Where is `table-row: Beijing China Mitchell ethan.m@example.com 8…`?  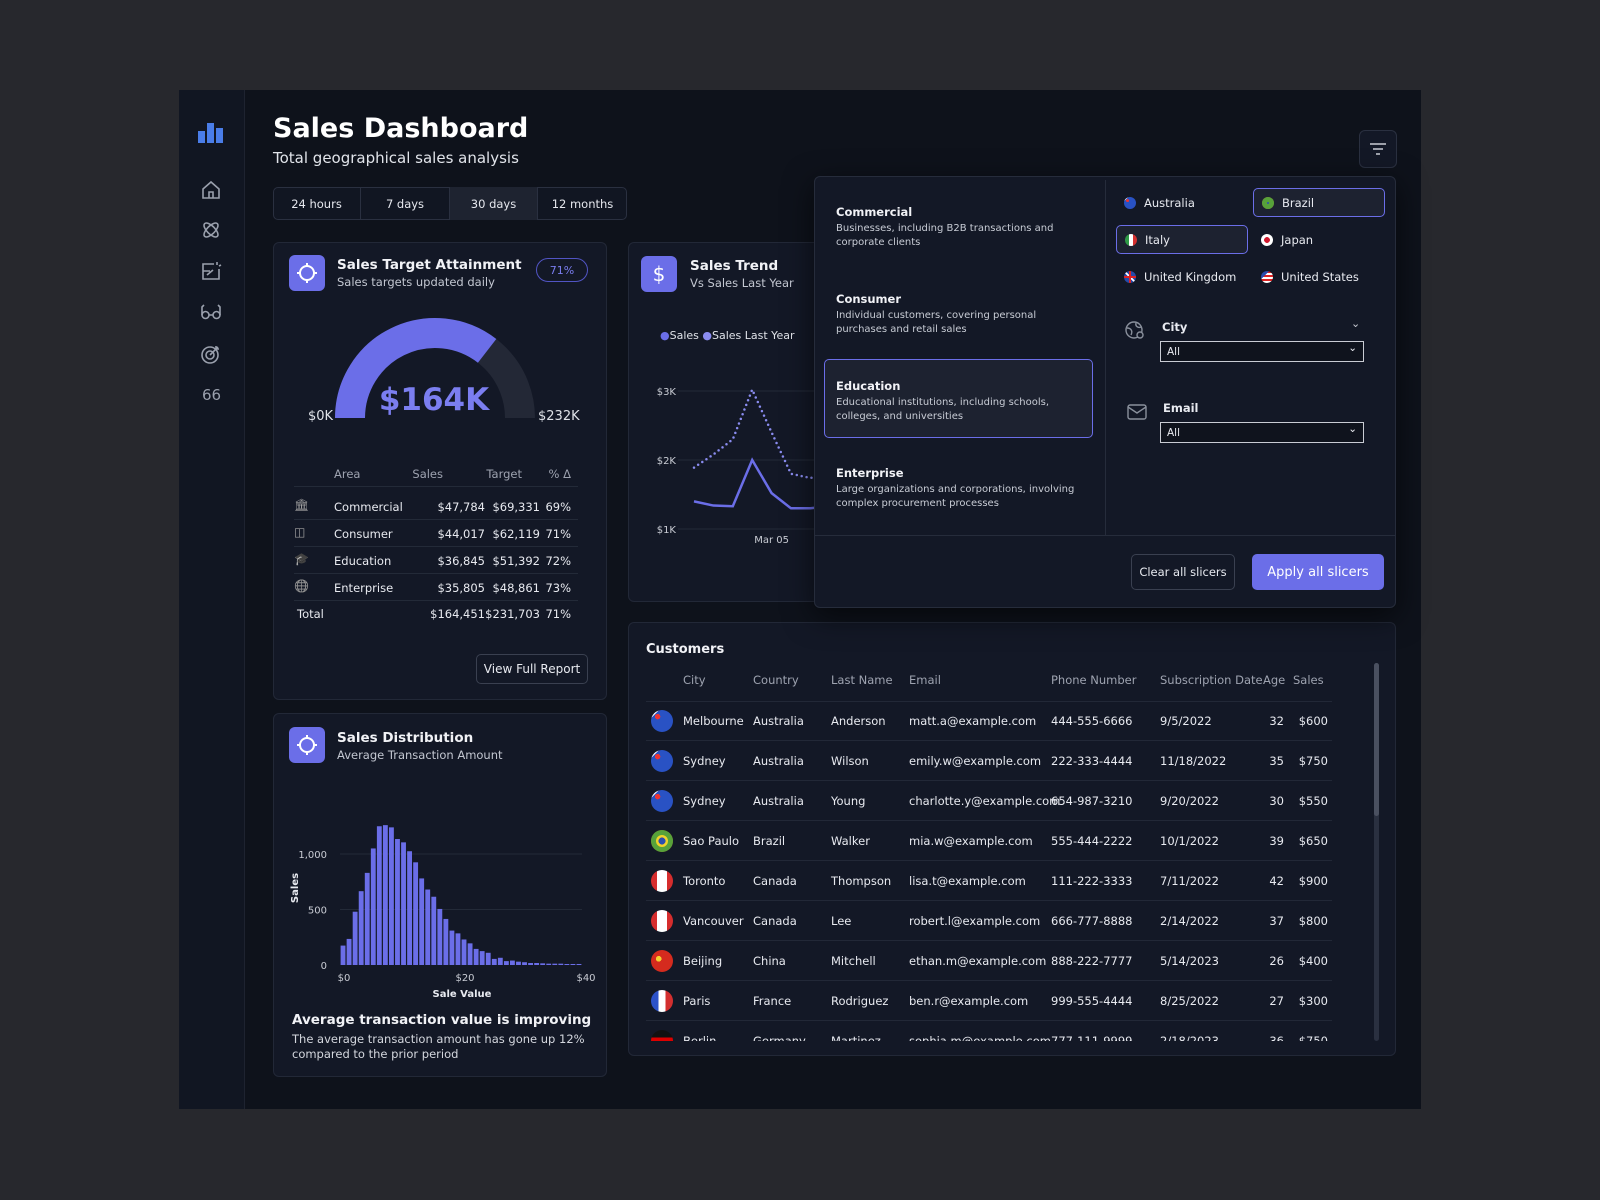 table-row: Beijing China Mitchell ethan.m@example.com 8… is located at coordinates (989, 961).